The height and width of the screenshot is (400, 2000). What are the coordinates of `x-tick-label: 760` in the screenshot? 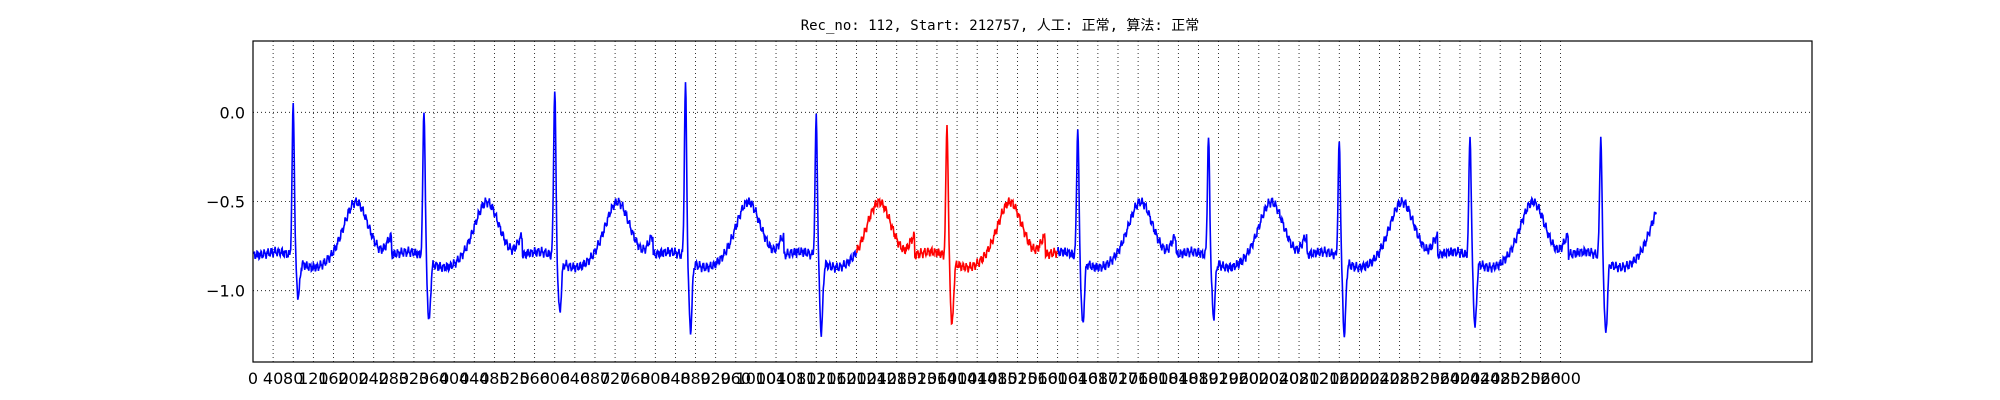 It's located at (635, 378).